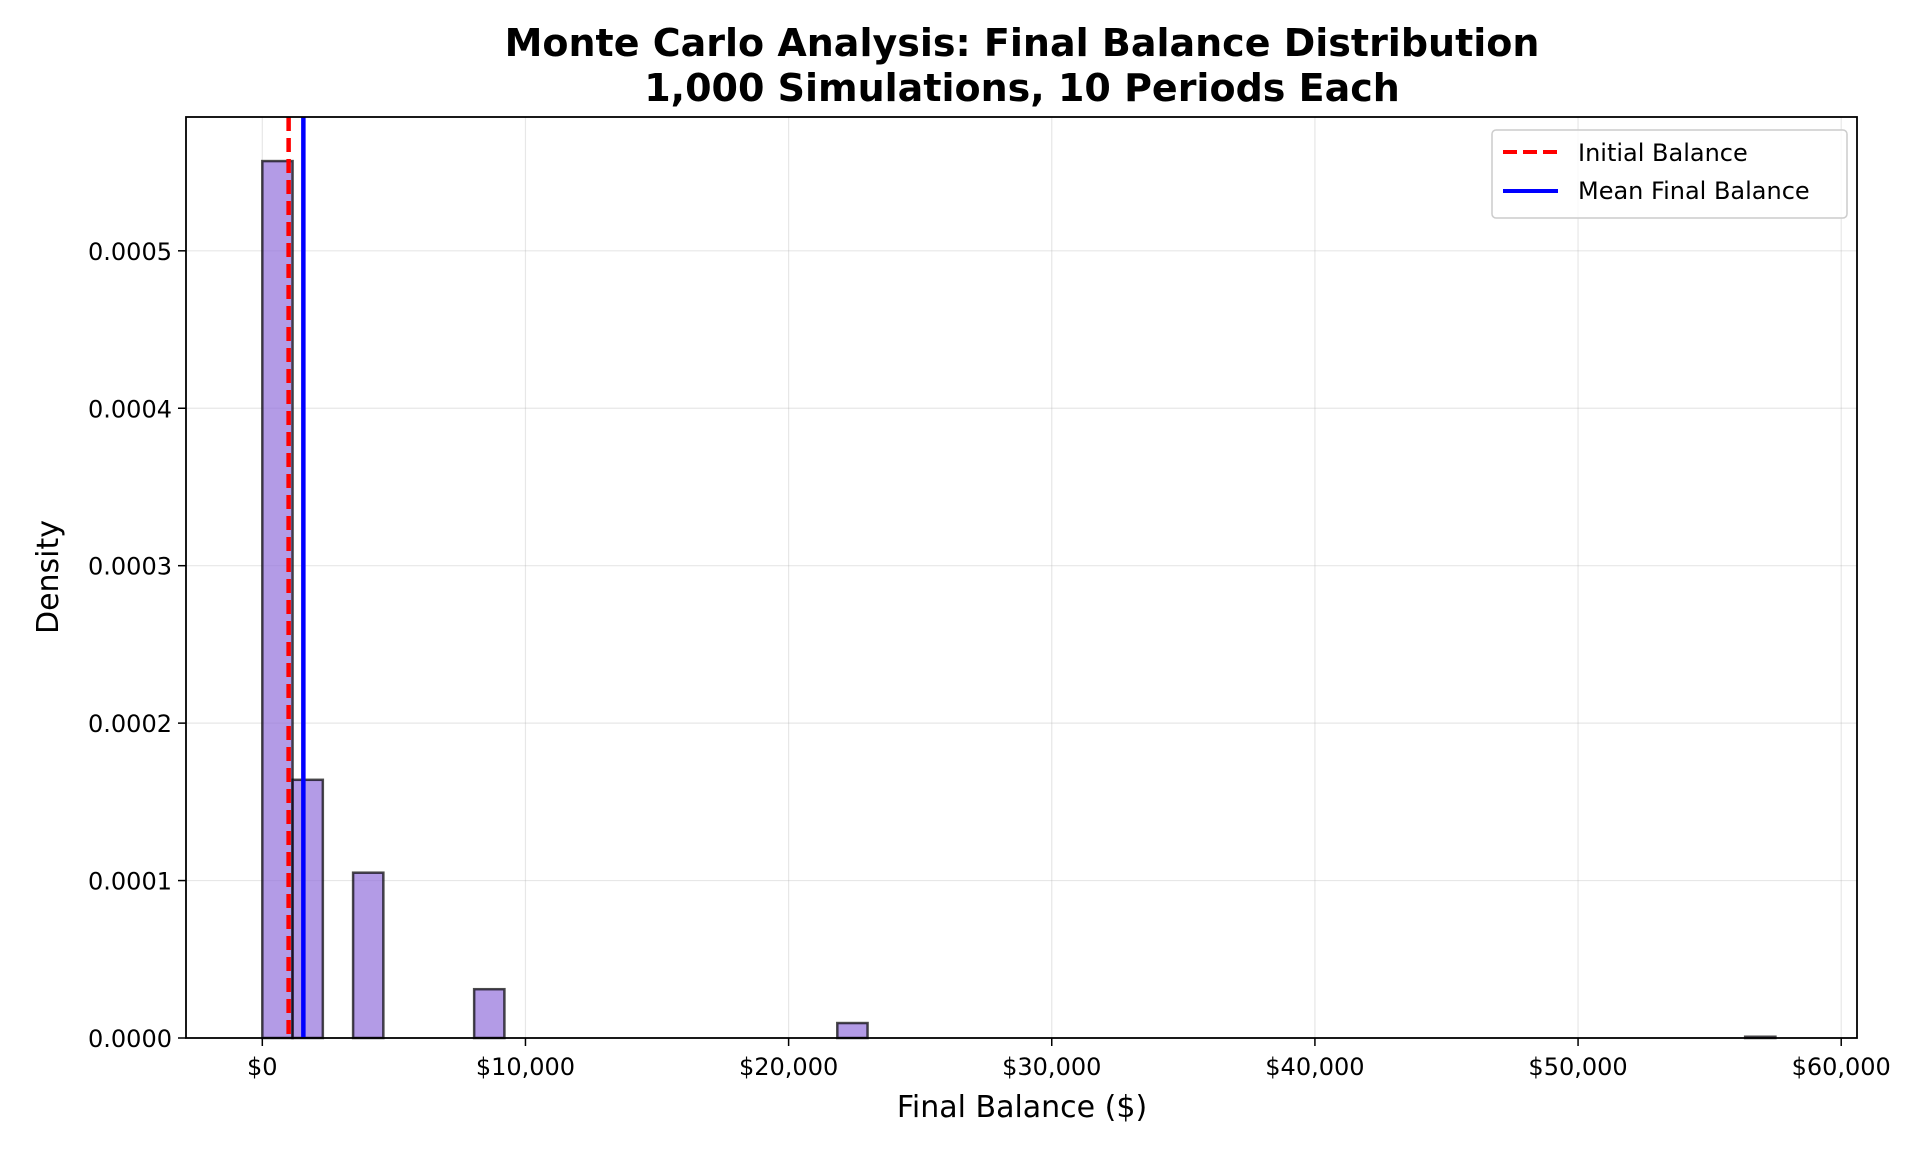 The width and height of the screenshot is (1920, 1152). What do you see at coordinates (130, 252) in the screenshot?
I see `y-tick-label: 0.0005` at bounding box center [130, 252].